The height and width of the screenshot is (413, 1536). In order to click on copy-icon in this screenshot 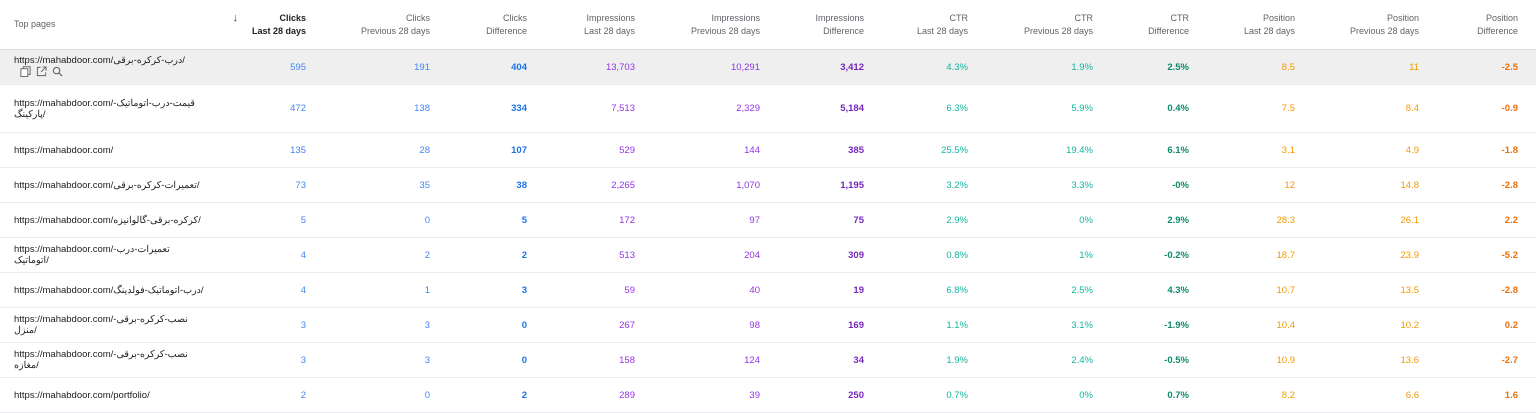, I will do `click(25, 72)`.